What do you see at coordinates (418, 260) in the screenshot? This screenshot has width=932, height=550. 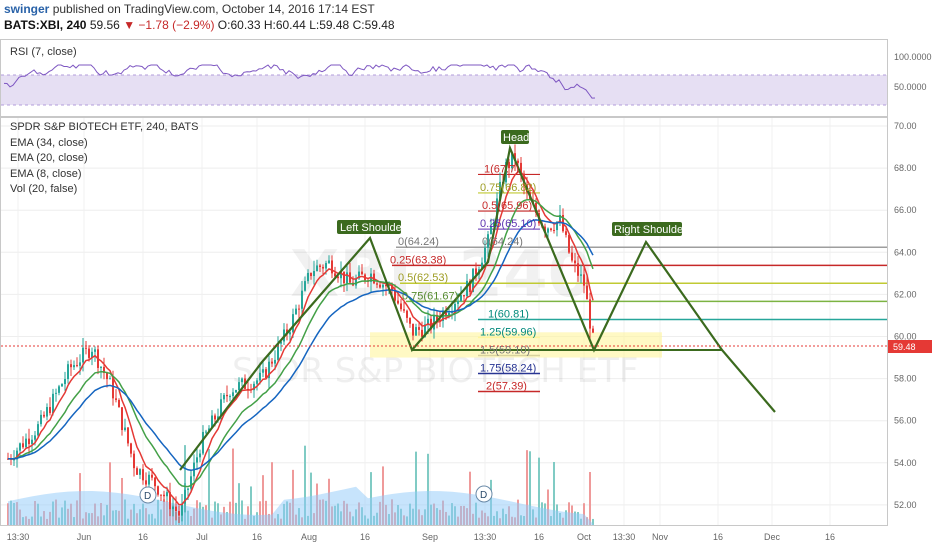 I see `fib-label: 0.25(63.38)` at bounding box center [418, 260].